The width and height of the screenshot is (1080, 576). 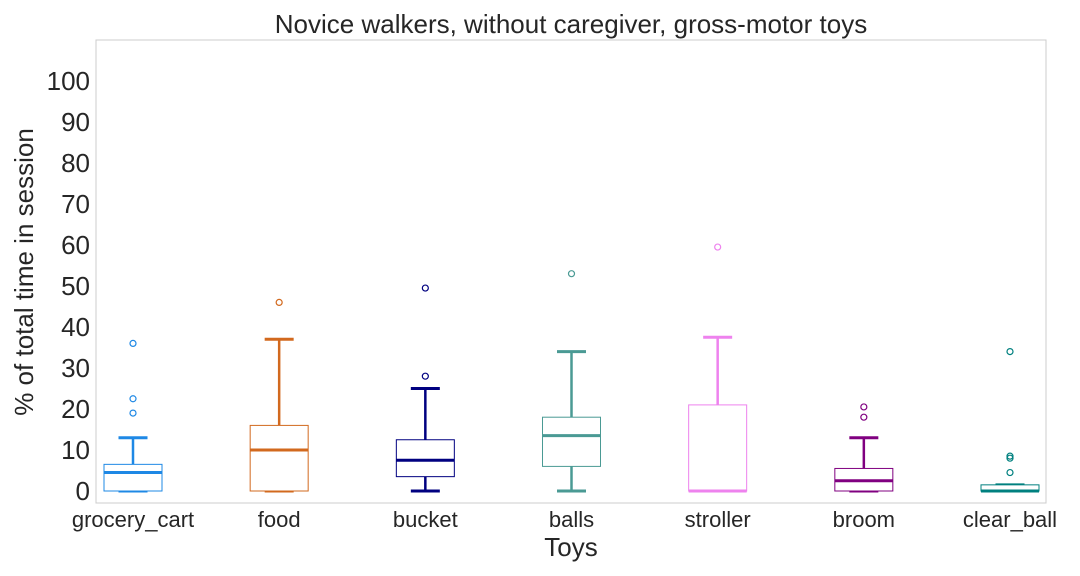 What do you see at coordinates (75, 245) in the screenshot?
I see `y-tick-label: 60` at bounding box center [75, 245].